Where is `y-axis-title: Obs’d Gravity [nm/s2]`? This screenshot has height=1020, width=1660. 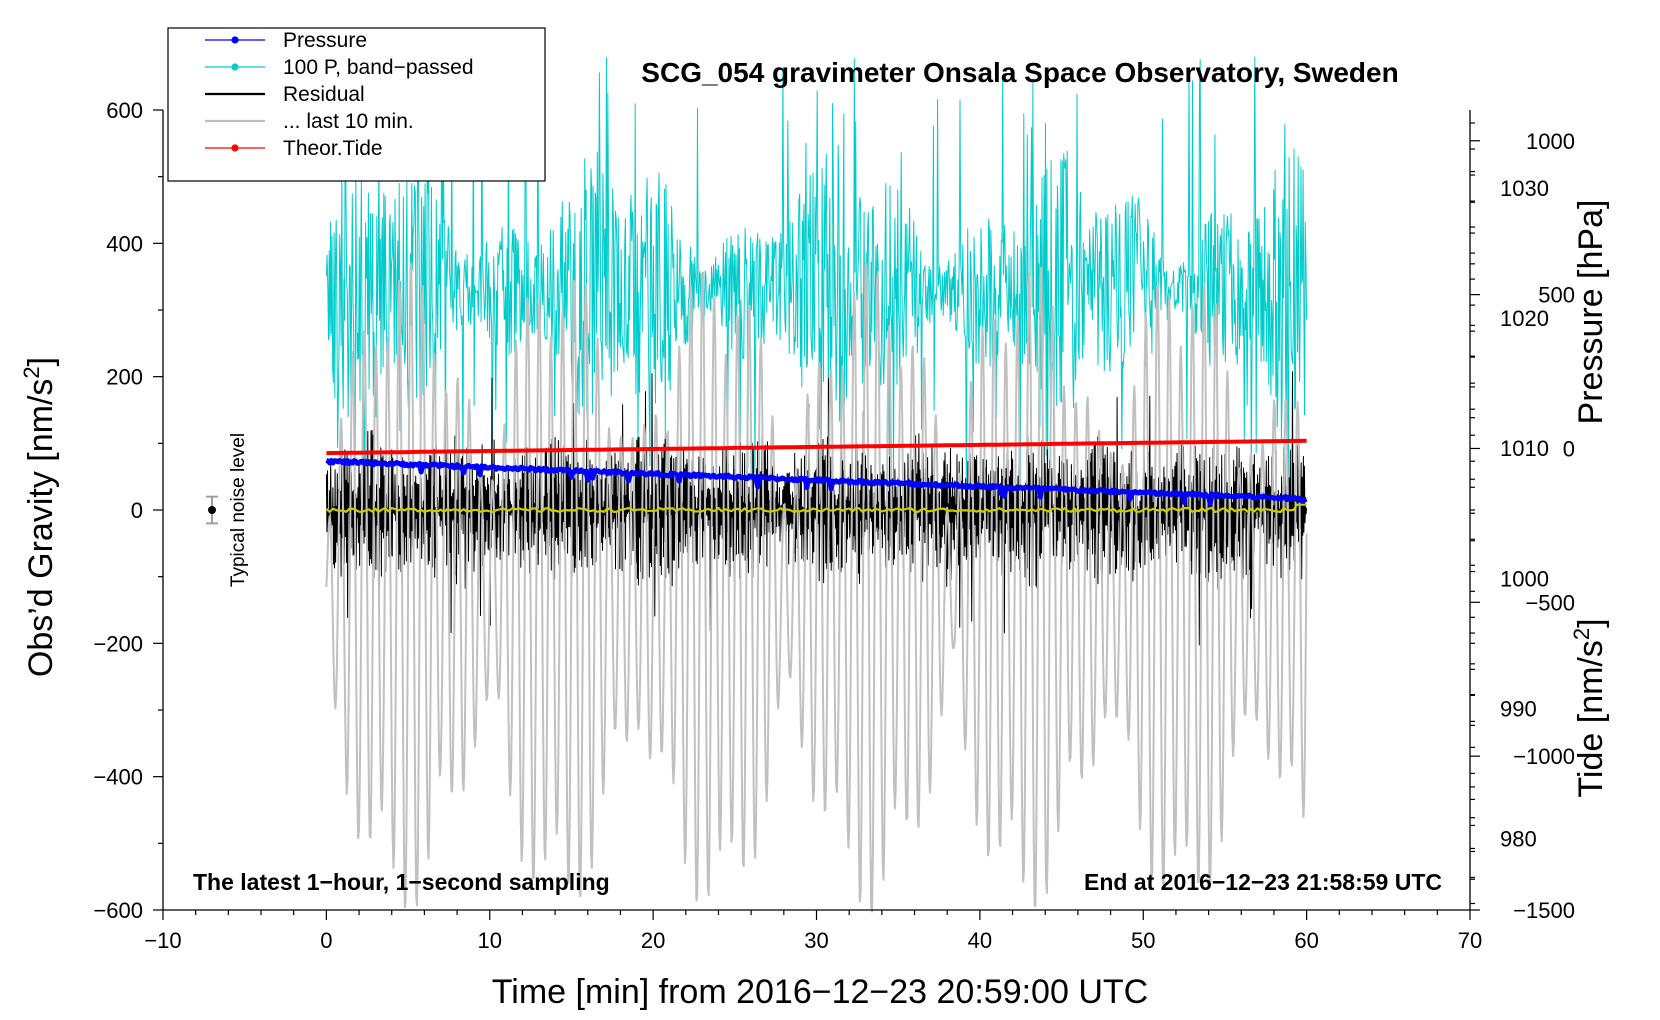 y-axis-title: Obs’d Gravity [nm/s2] is located at coordinates (39, 517).